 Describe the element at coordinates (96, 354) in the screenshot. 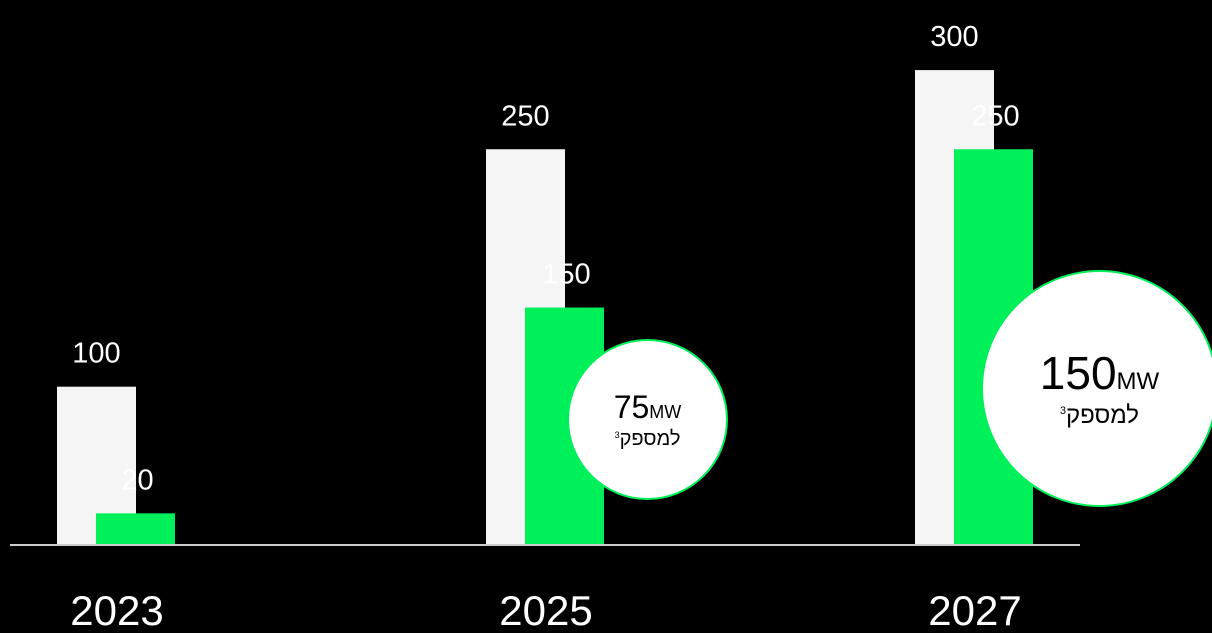

I see `value-label-2023-series-1: 100` at that location.